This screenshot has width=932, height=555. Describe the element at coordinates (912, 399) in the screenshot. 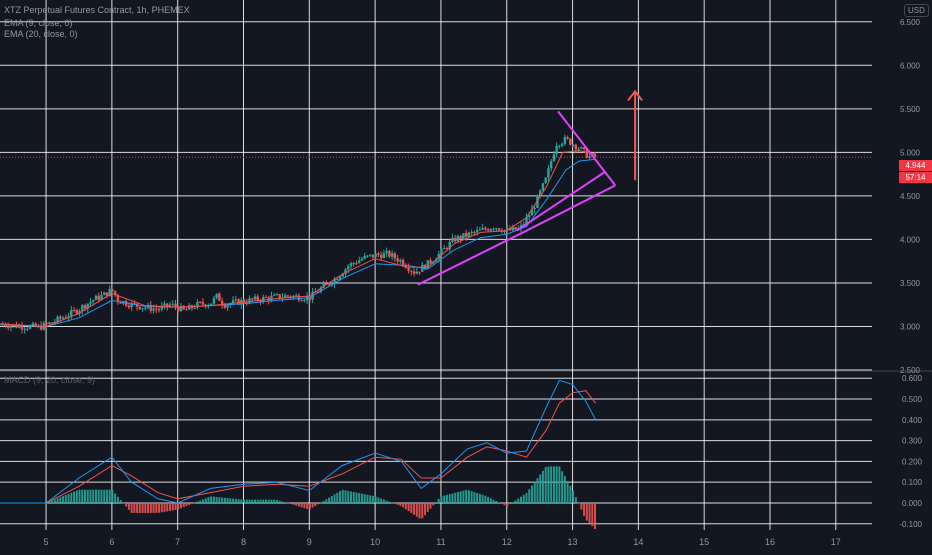

I see `macd-tick-label: 0.500` at that location.